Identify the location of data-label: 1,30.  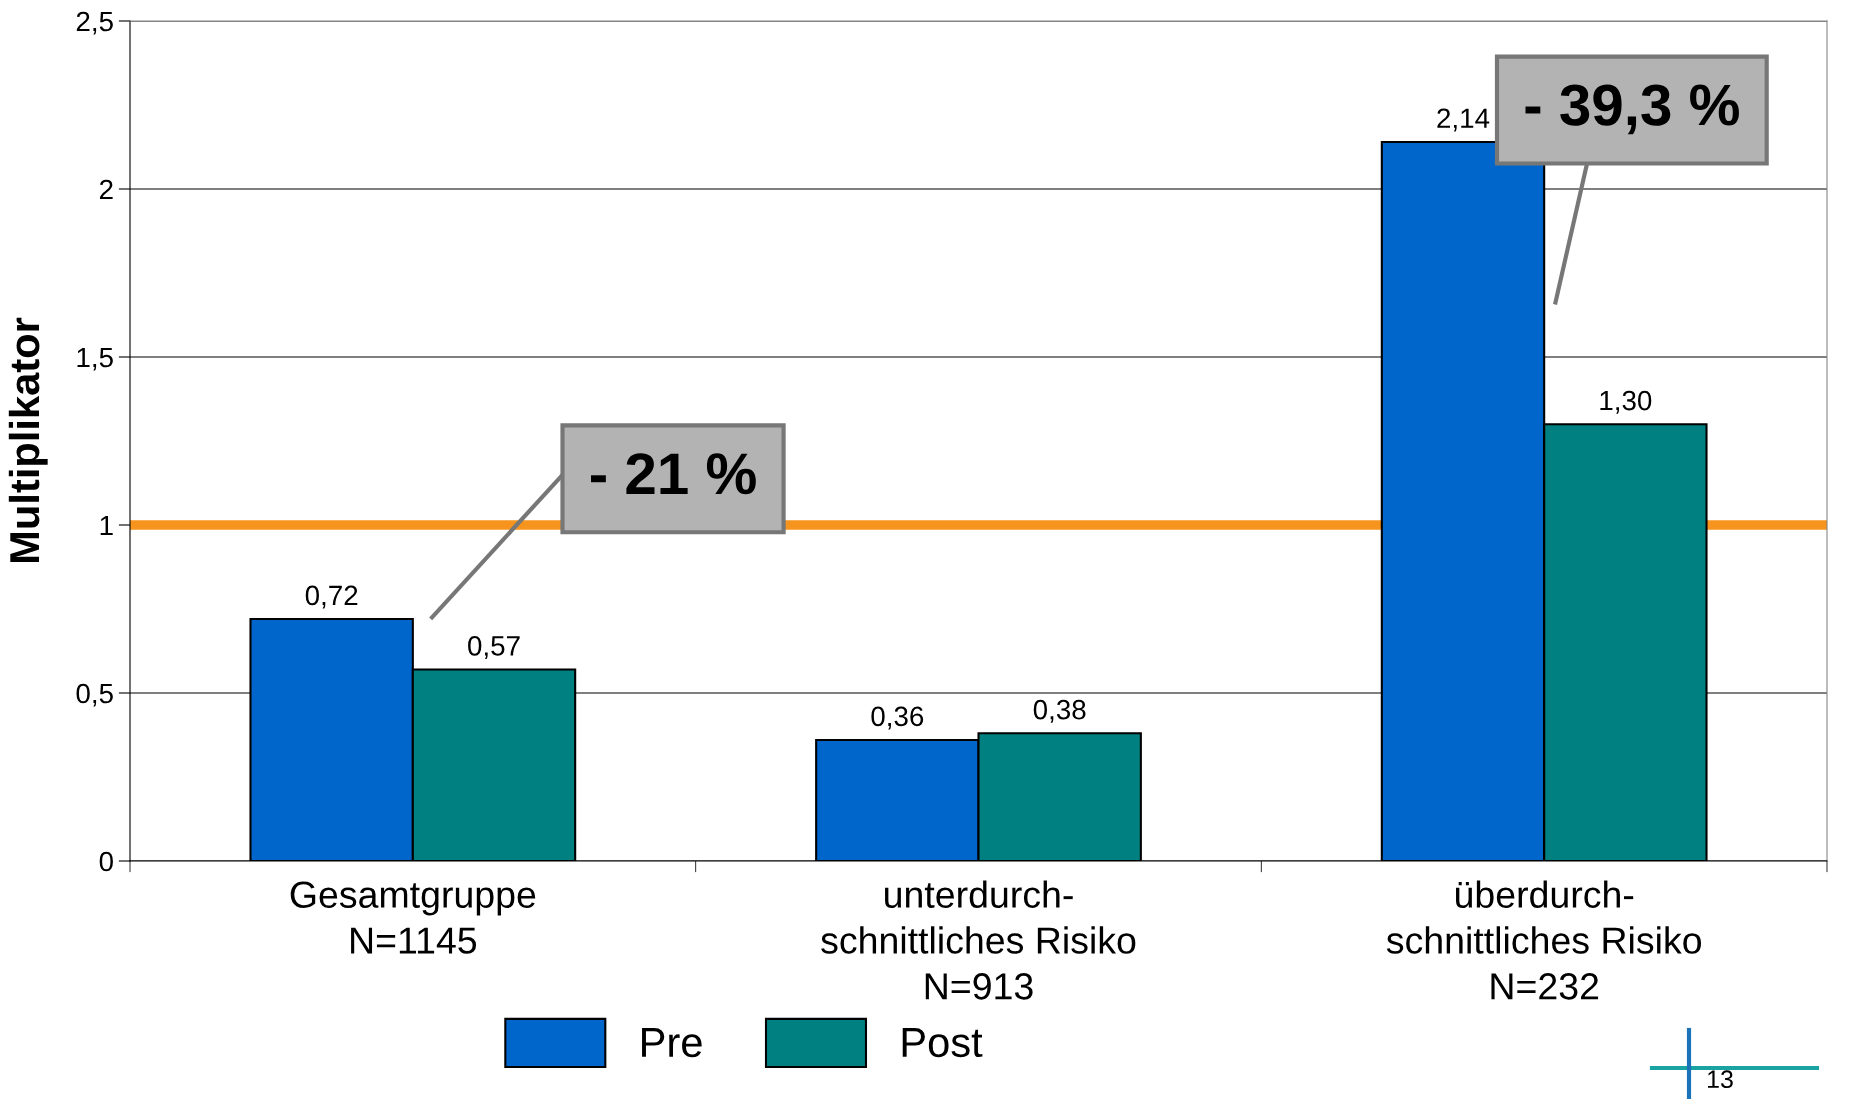
(1626, 402).